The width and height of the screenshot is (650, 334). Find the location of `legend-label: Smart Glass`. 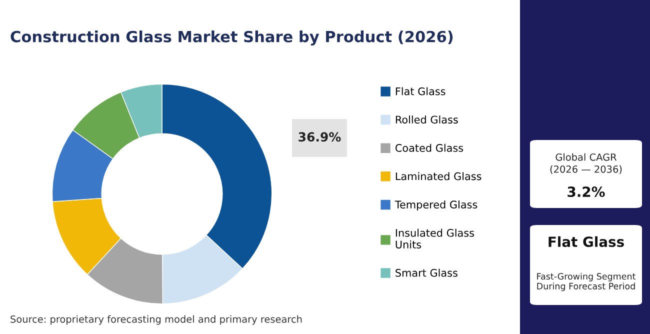

legend-label: Smart Glass is located at coordinates (427, 272).